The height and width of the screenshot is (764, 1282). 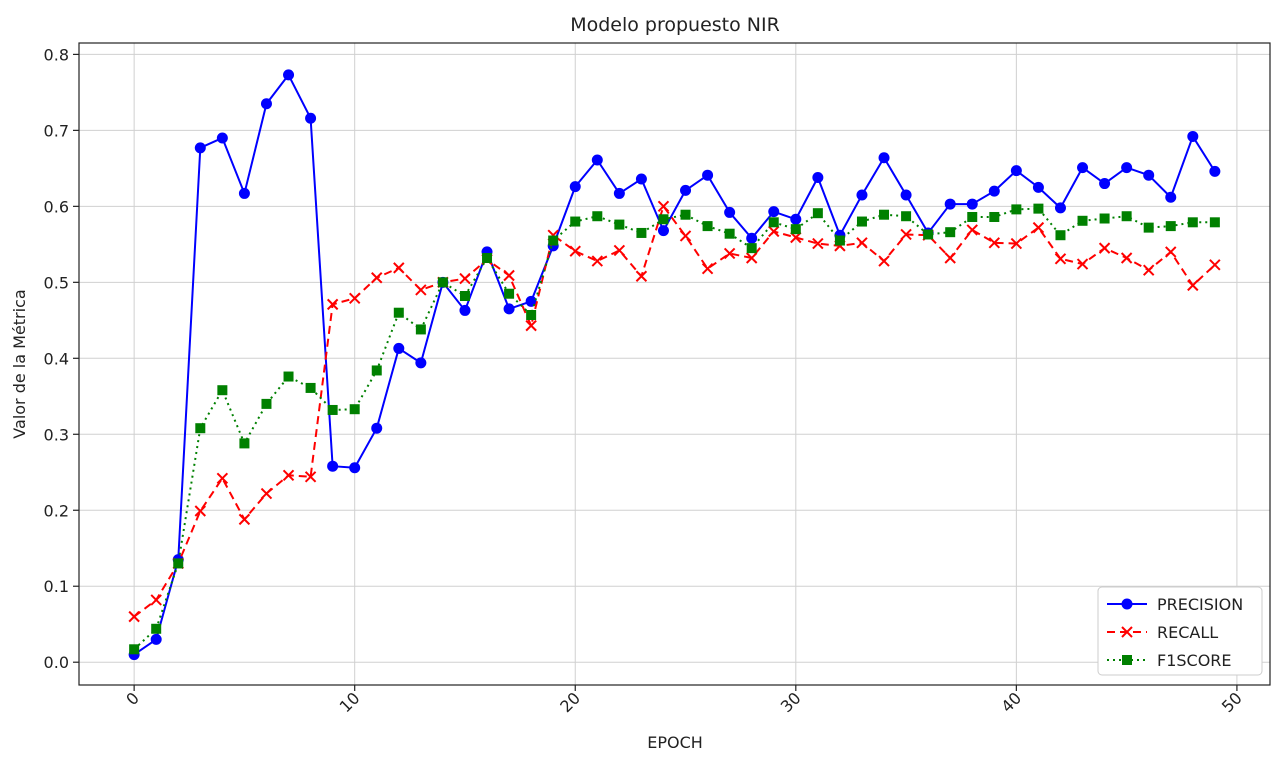 I want to click on y-tick-label: 0.1, so click(x=56, y=586).